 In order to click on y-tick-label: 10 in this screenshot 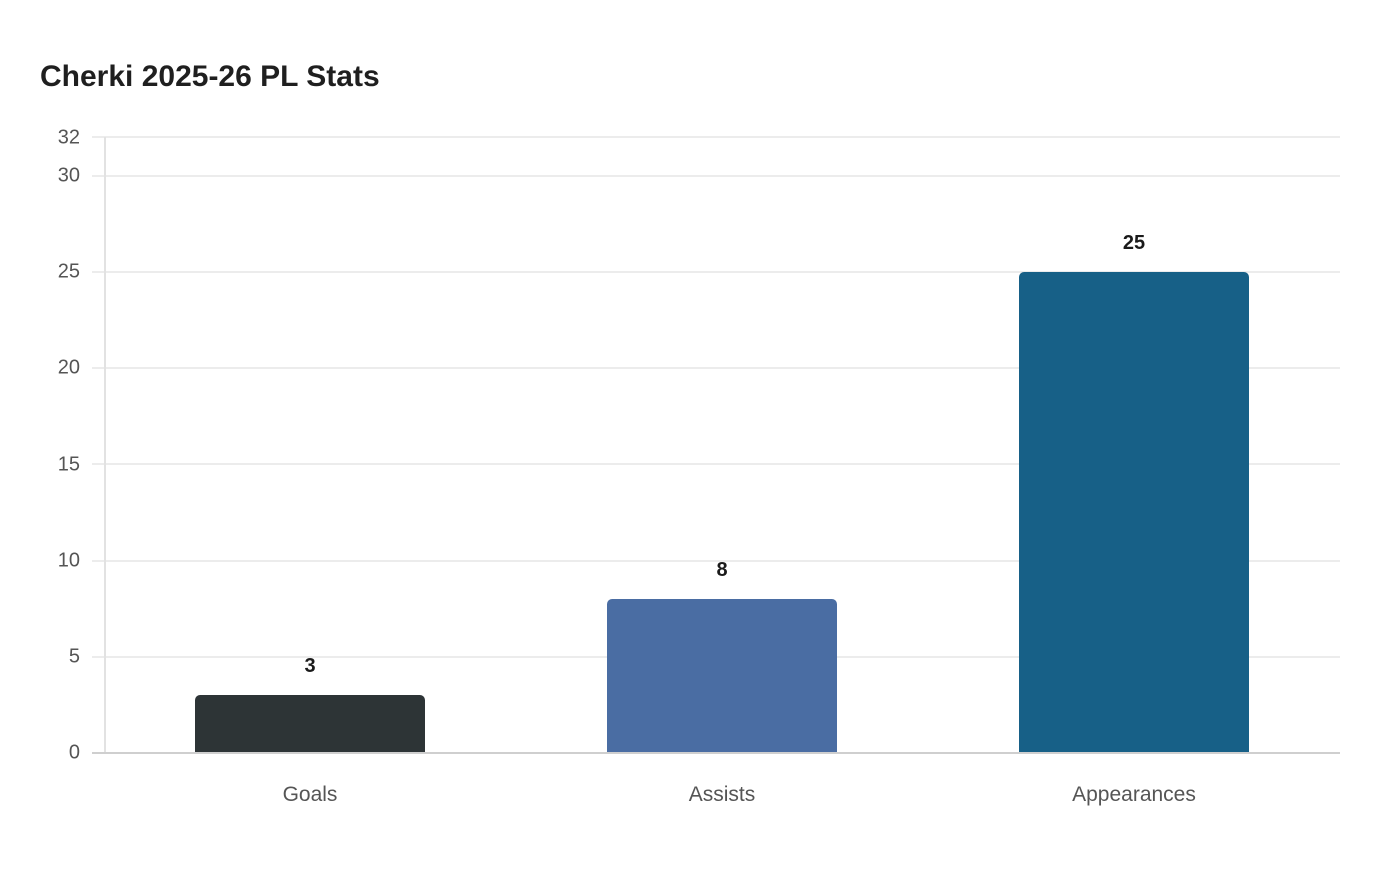, I will do `click(68, 560)`.